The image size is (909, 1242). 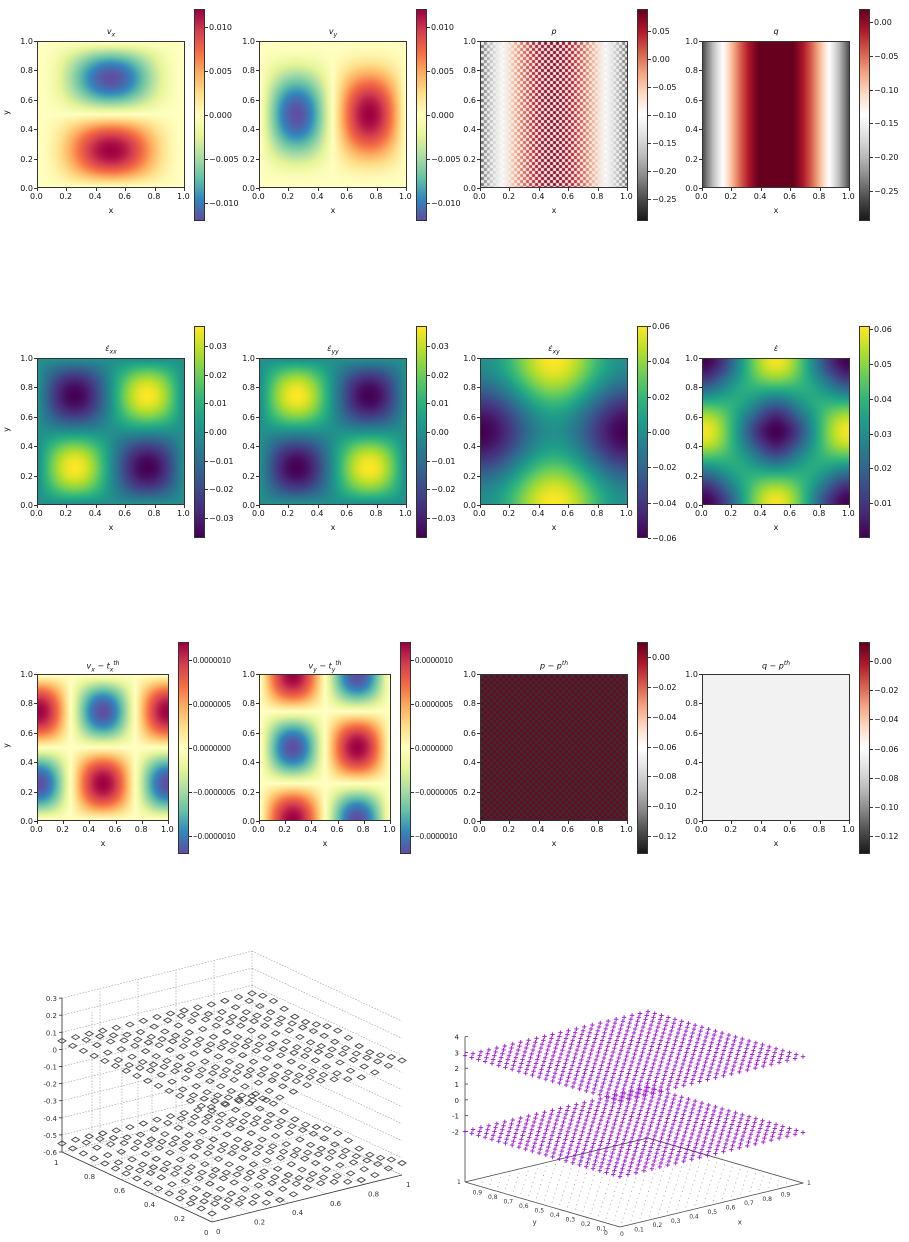 What do you see at coordinates (886, 191) in the screenshot?
I see `colorbar-tick-label: −0.25` at bounding box center [886, 191].